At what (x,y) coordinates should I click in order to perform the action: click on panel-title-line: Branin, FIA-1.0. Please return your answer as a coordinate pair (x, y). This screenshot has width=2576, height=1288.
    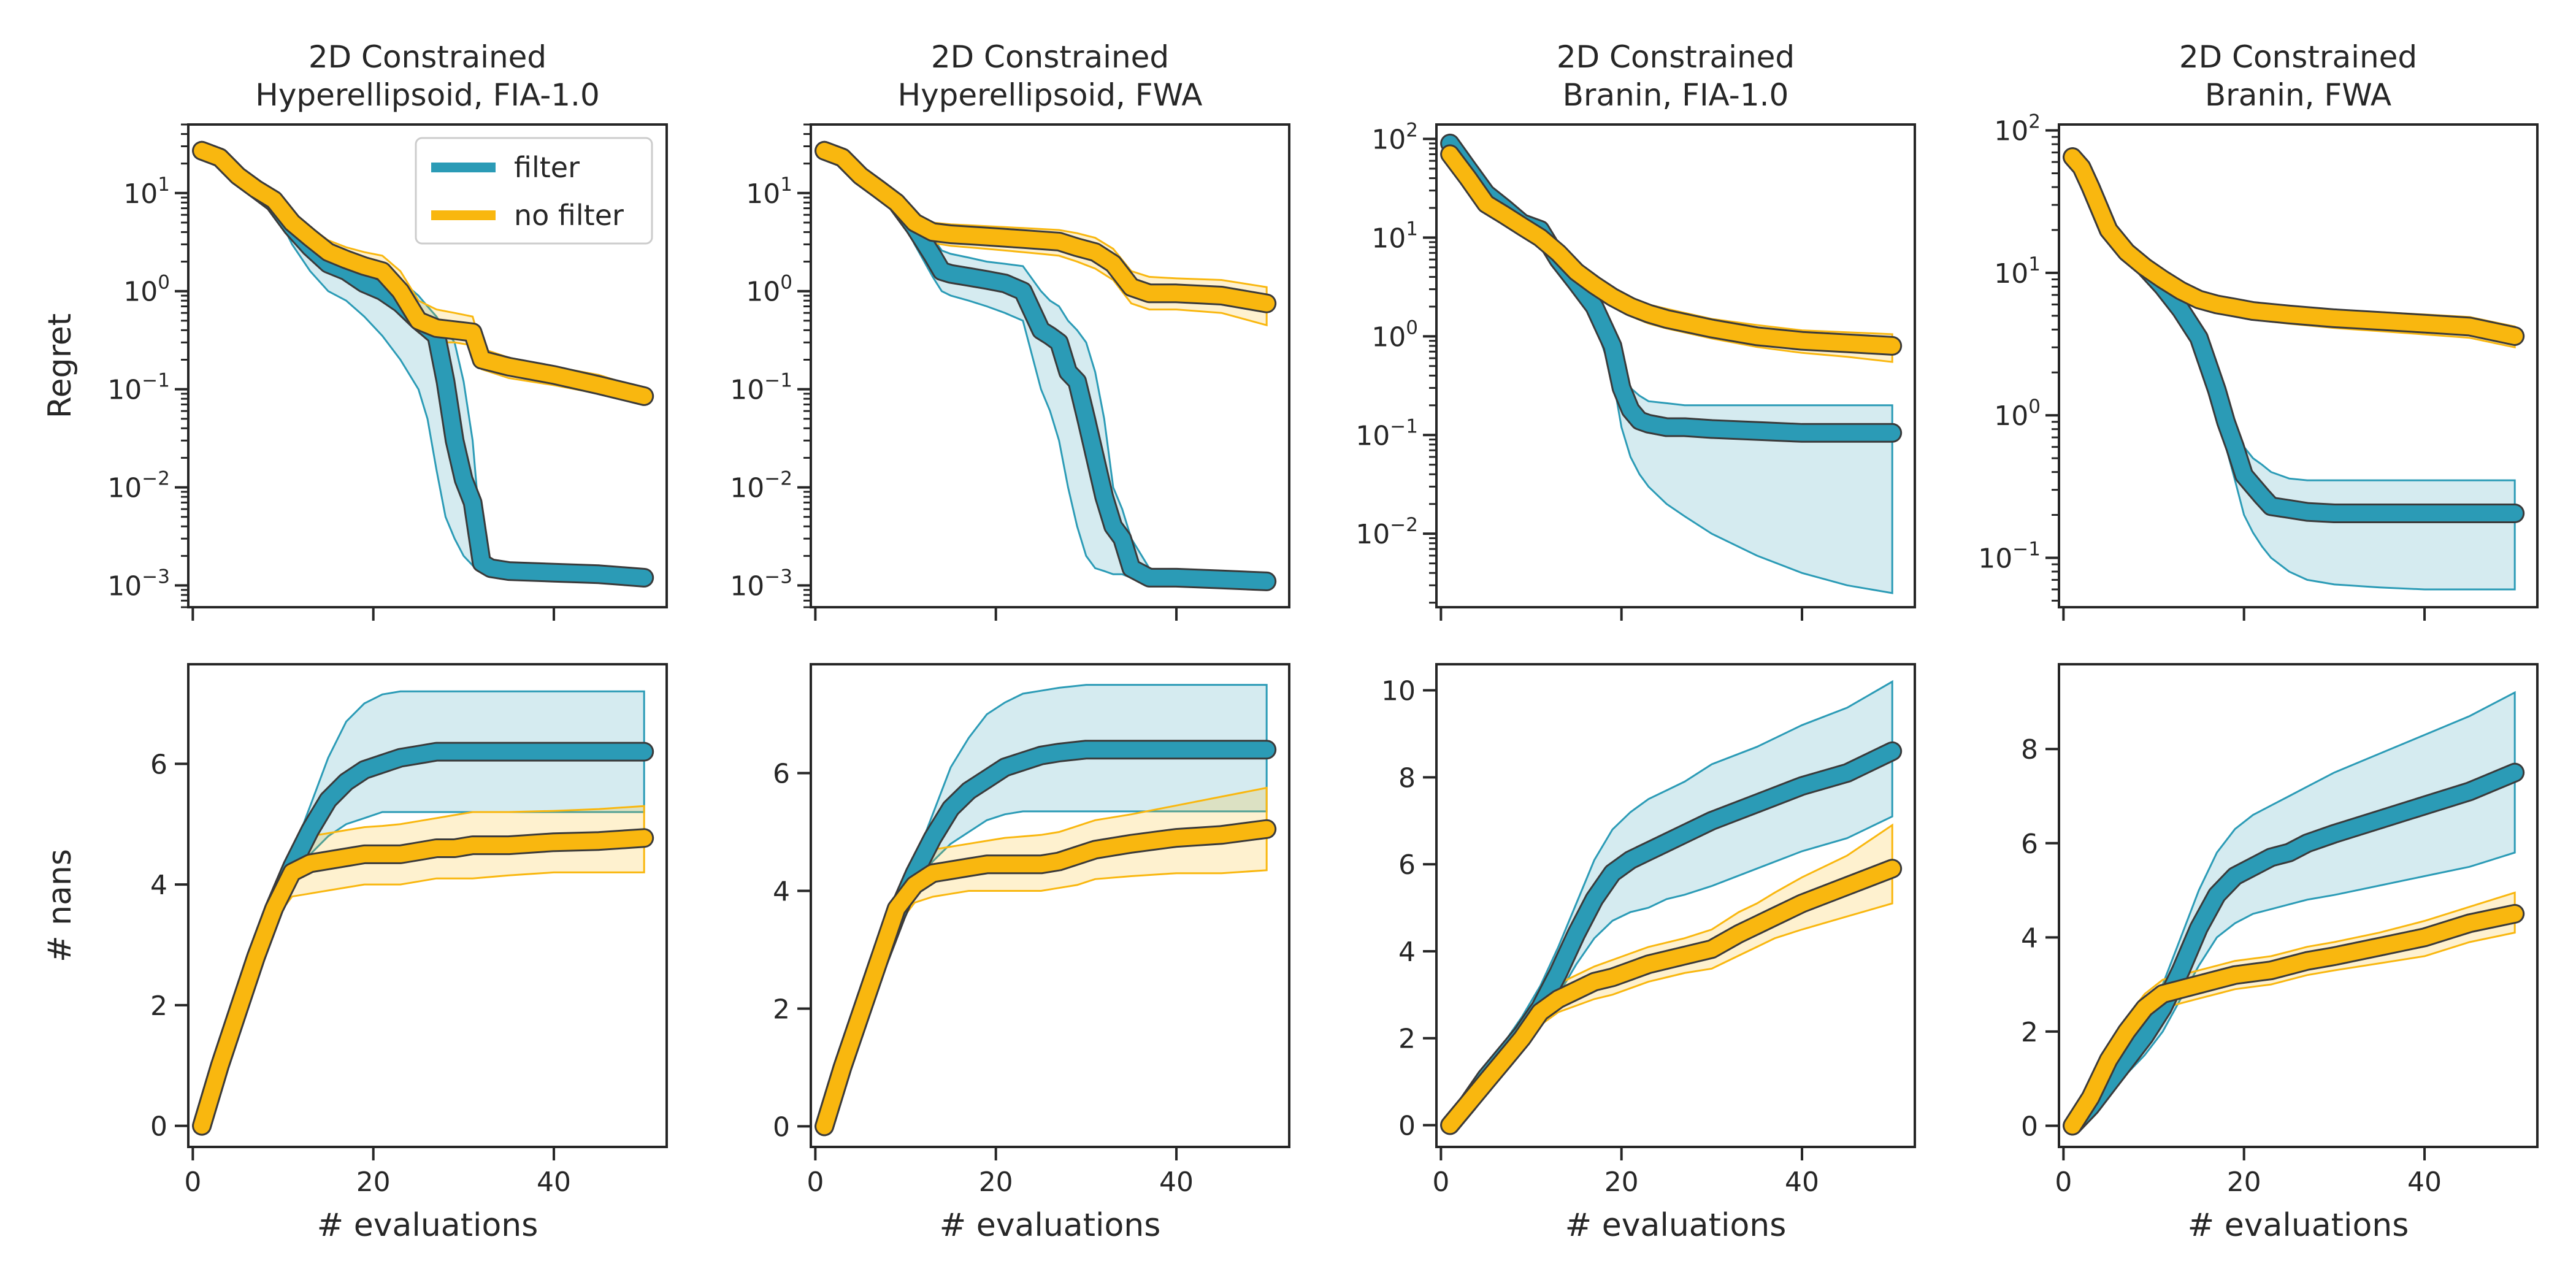
    Looking at the image, I should click on (1676, 95).